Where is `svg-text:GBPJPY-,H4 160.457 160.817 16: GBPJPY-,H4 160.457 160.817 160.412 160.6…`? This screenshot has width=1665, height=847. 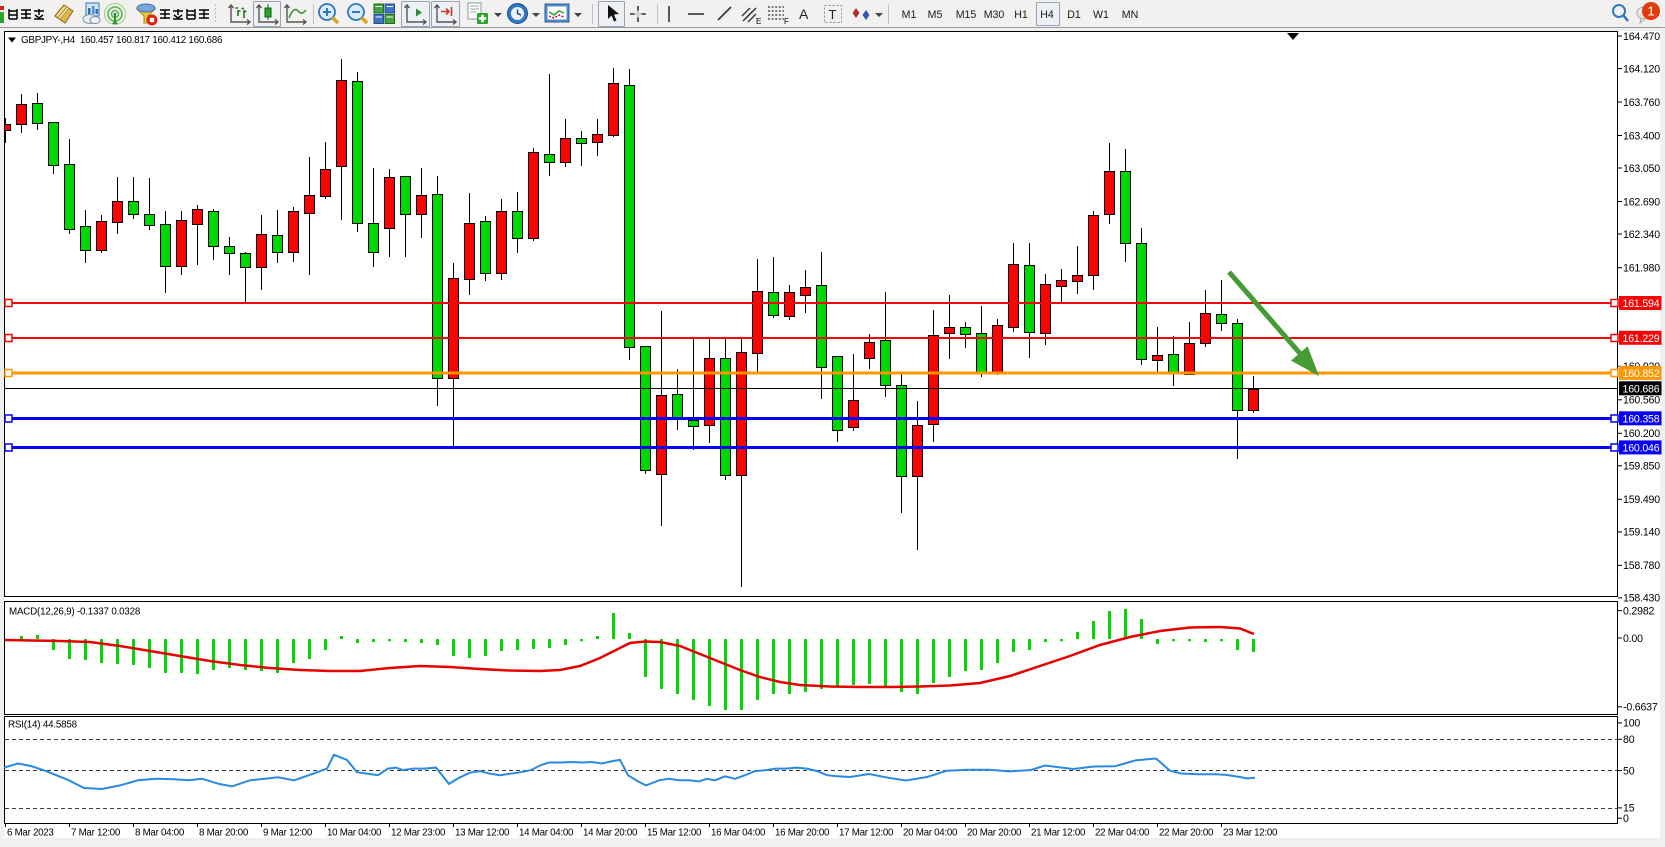 svg-text:GBPJPY-,H4 160.457 160.817 16: GBPJPY-,H4 160.457 160.817 160.412 160.6… is located at coordinates (122, 40).